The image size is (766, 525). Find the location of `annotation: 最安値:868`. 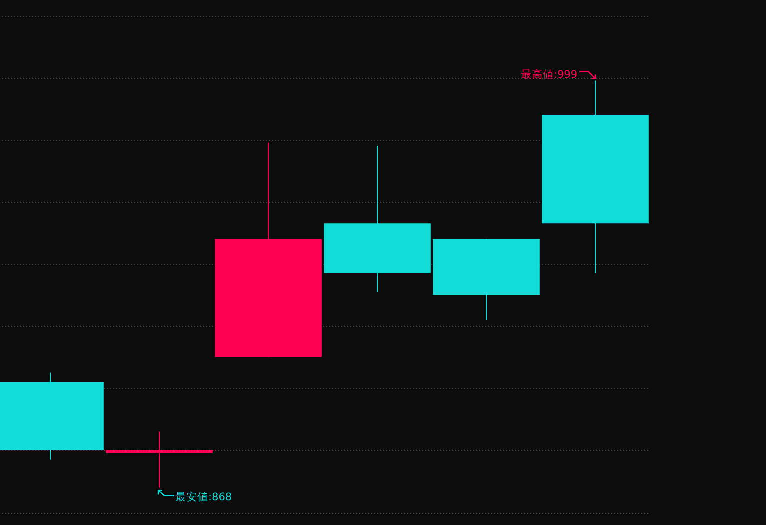

annotation: 最安値:868 is located at coordinates (204, 497).